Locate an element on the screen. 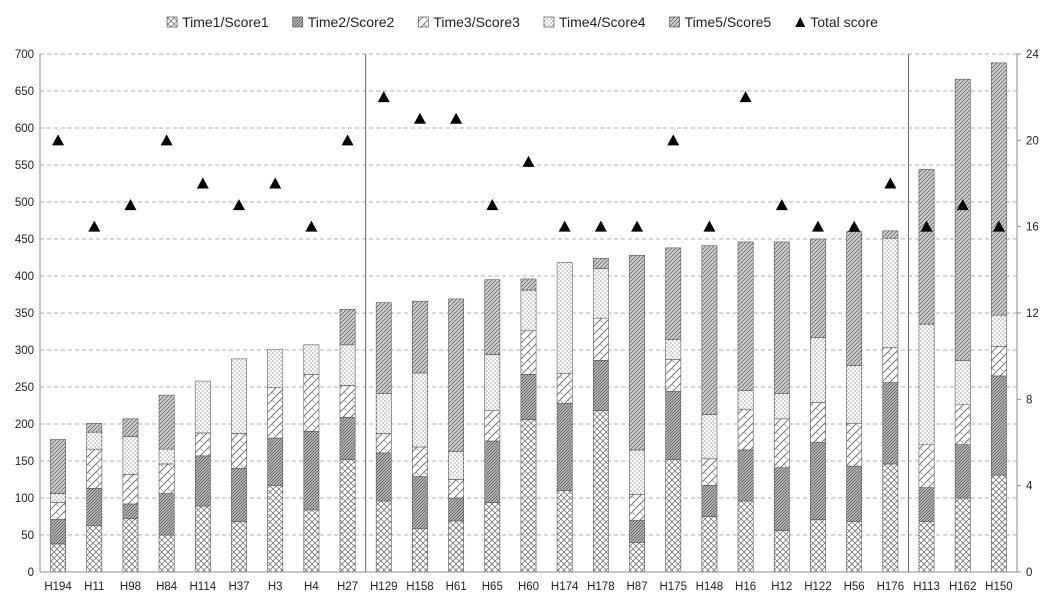 The height and width of the screenshot is (596, 1045). x-tick-label-H98: H98 is located at coordinates (130, 587).